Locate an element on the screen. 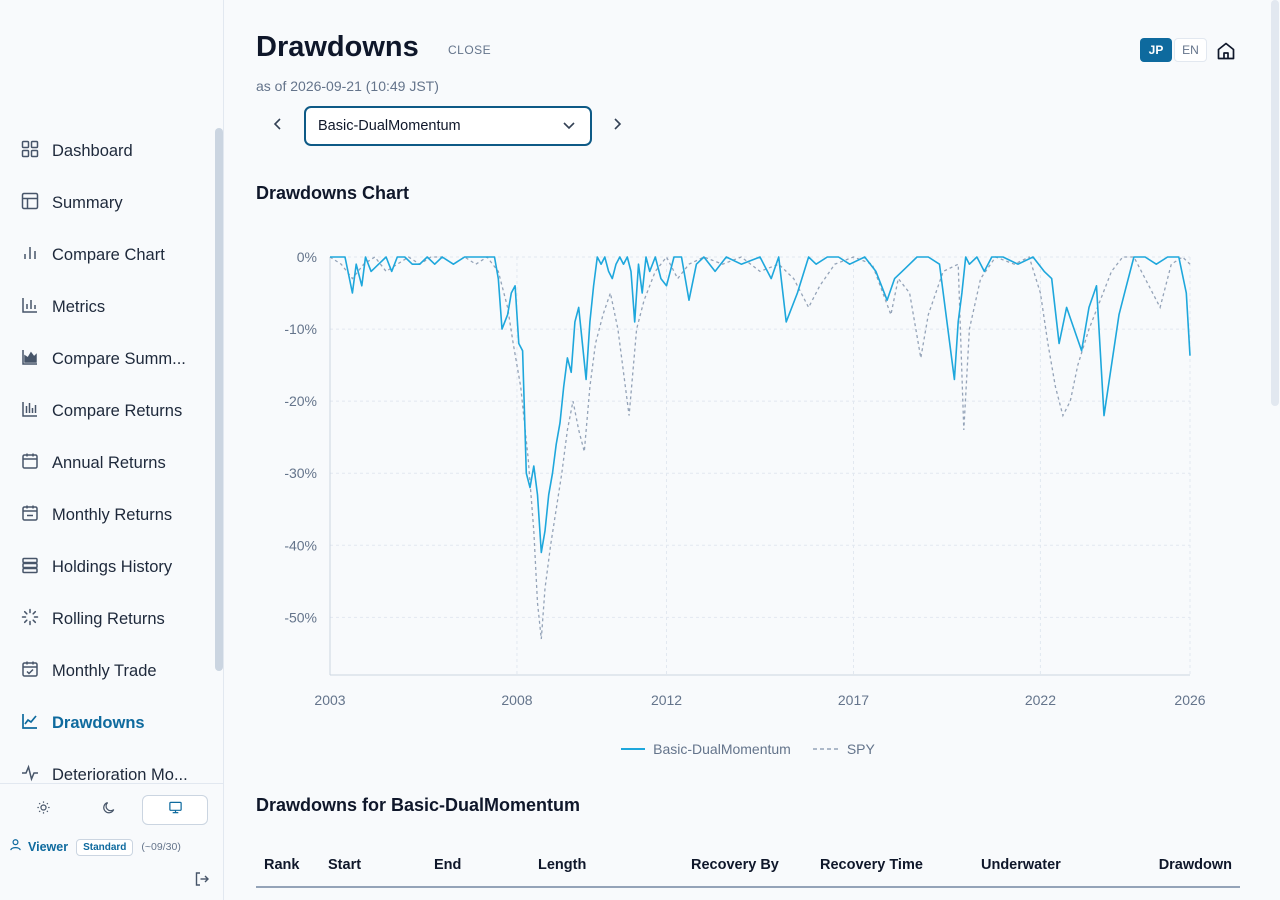  column-header-underwater: Underwater is located at coordinates (1021, 865).